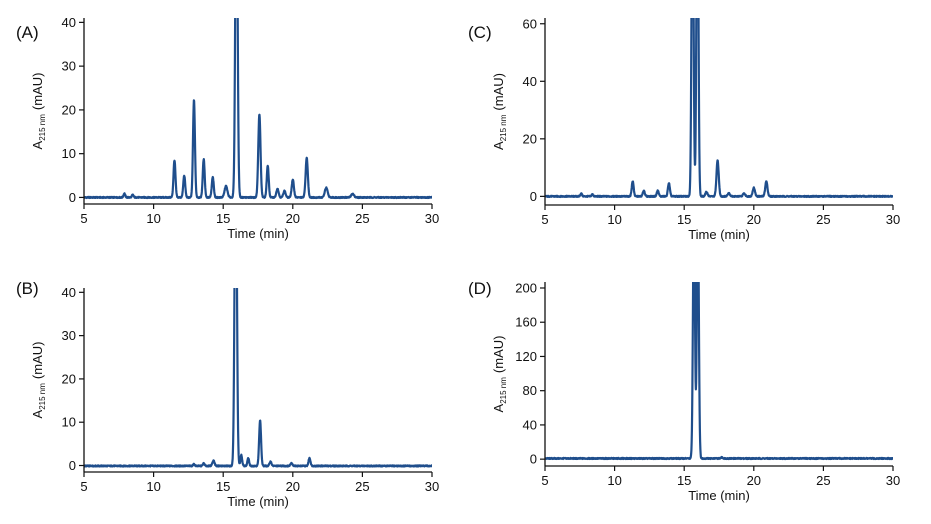  Describe the element at coordinates (526, 322) in the screenshot. I see `y-tick-label: 160` at that location.